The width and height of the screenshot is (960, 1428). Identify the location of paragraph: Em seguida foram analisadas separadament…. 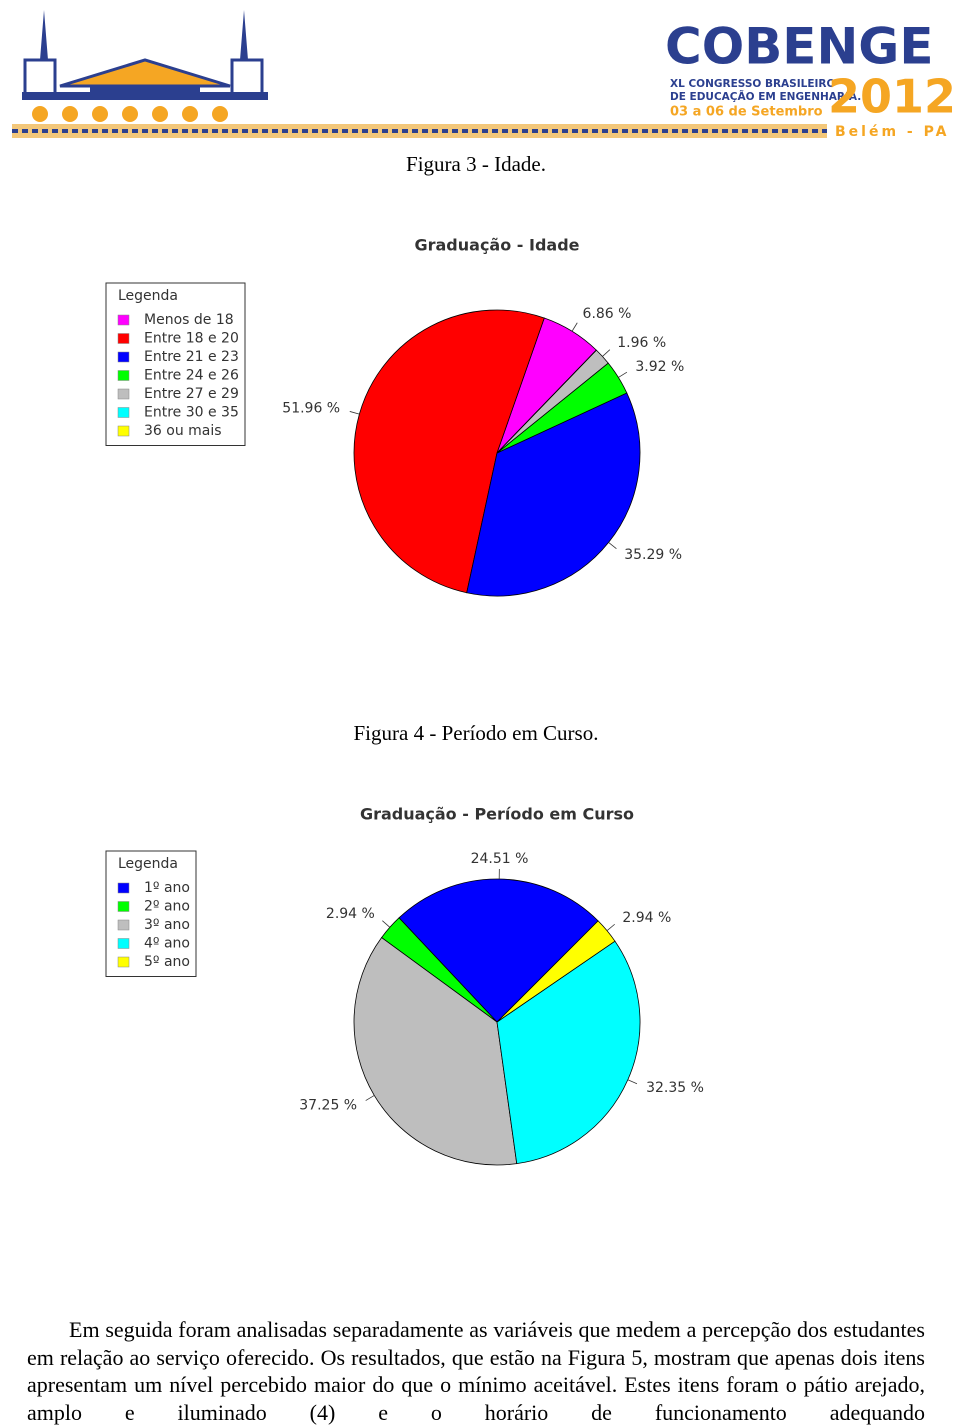
(476, 1371).